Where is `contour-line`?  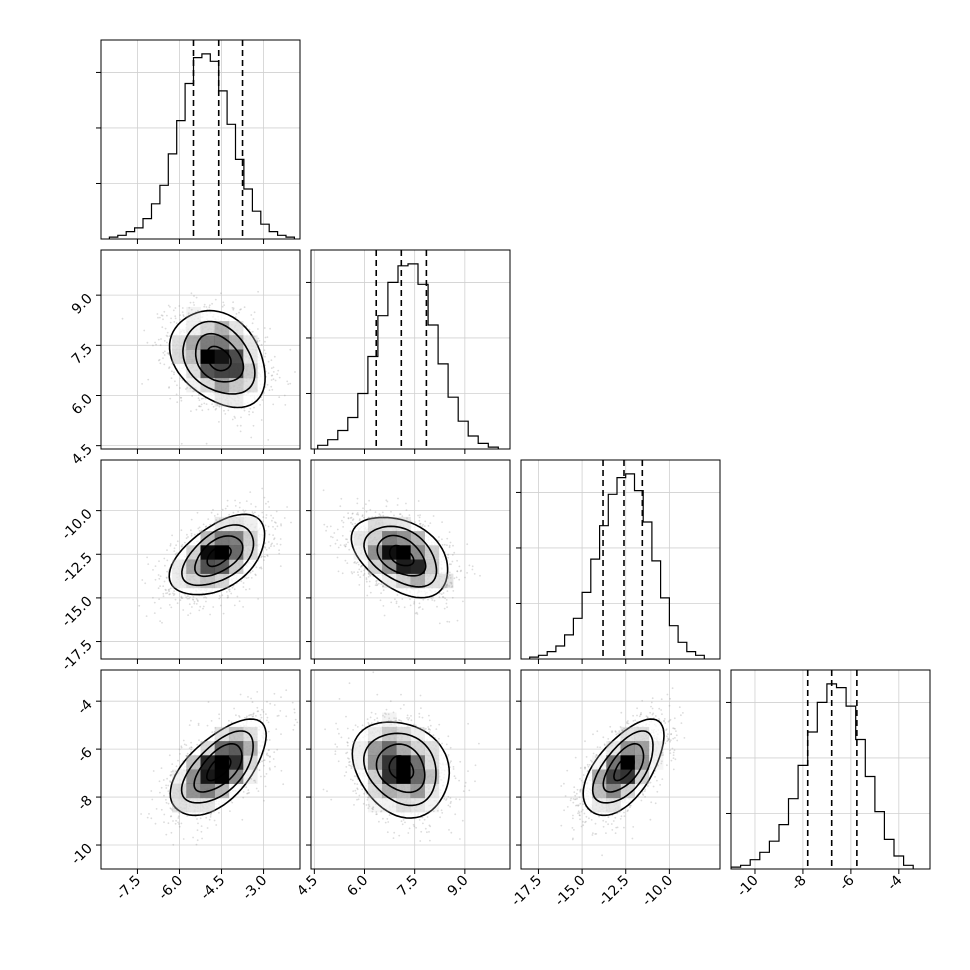 contour-line is located at coordinates (219, 358).